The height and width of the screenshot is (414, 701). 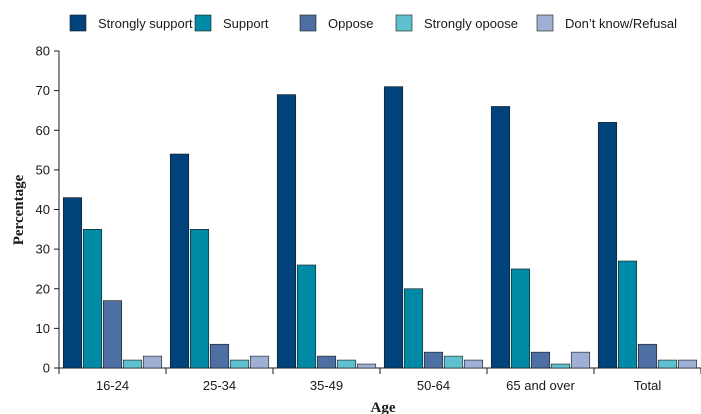 I want to click on y-tick-label: 0, so click(x=46, y=368).